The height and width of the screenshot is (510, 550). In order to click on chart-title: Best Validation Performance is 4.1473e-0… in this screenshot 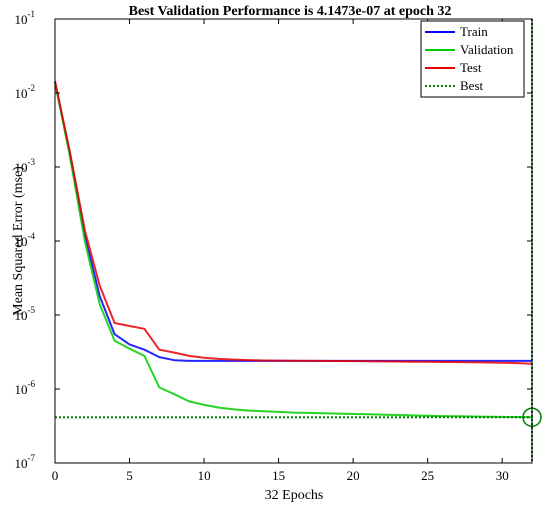, I will do `click(290, 11)`.